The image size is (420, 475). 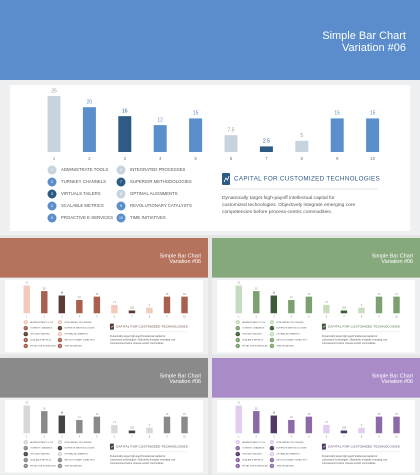 What do you see at coordinates (291, 449) in the screenshot?
I see `legend-label: SUPERIOR METHODOLOGIES` at bounding box center [291, 449].